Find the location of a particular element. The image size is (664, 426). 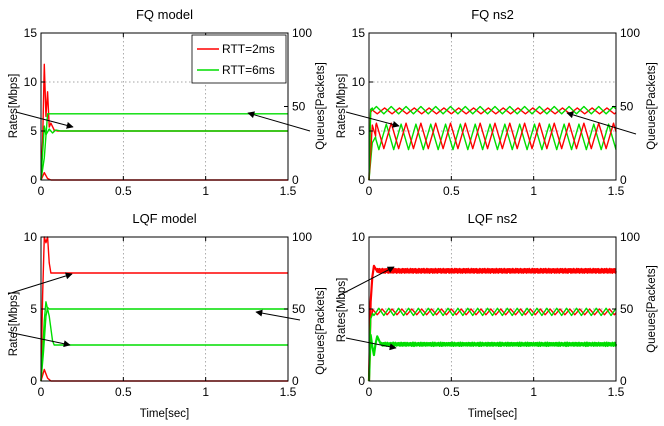

plot-title: FQ model is located at coordinates (164, 14).